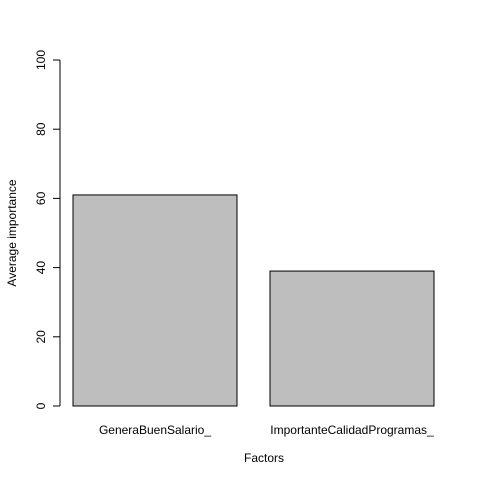 This screenshot has height=485, width=480. Describe the element at coordinates (352, 430) in the screenshot. I see `x-category-label-1: ImportanteCalidadProgramas_` at that location.